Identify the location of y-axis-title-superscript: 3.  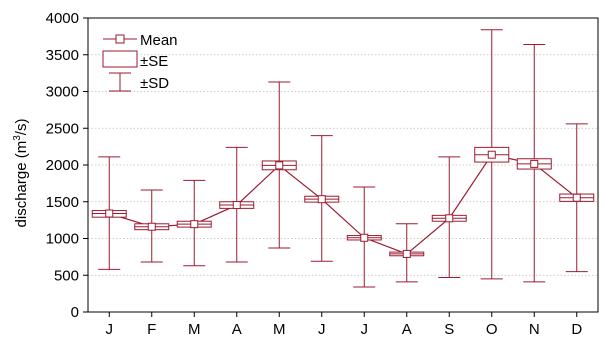
(17, 138).